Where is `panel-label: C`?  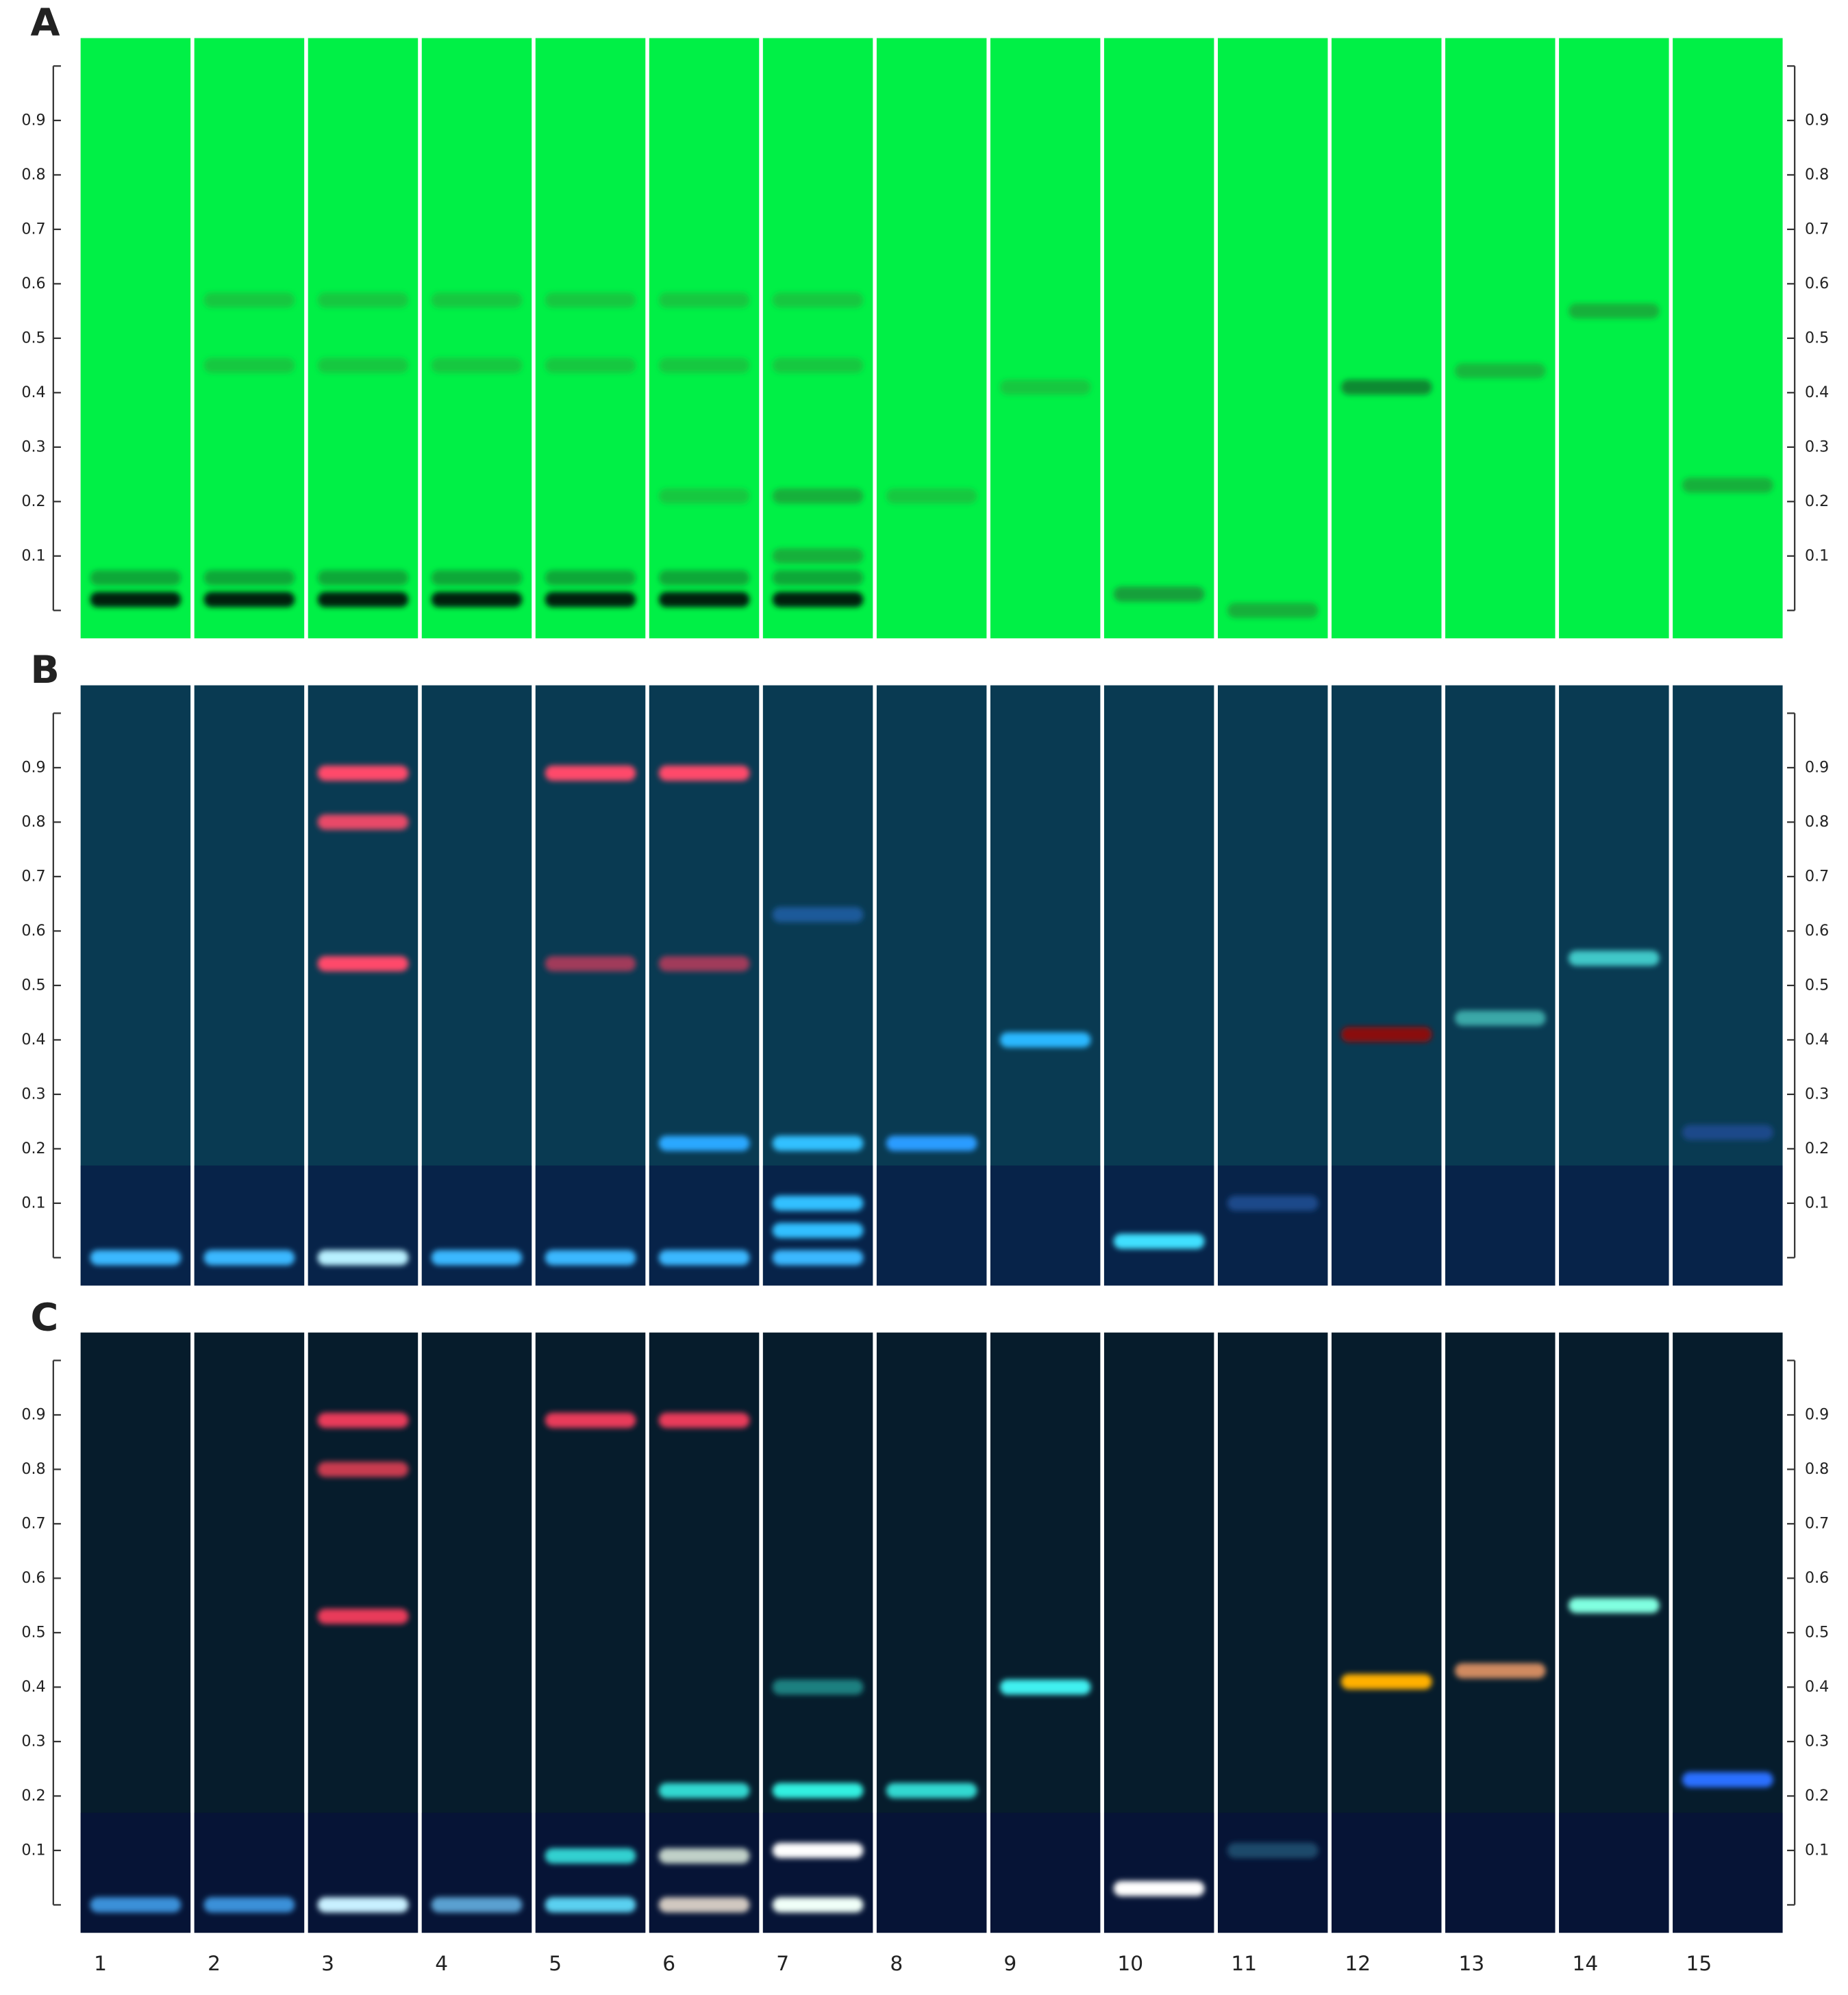 panel-label: C is located at coordinates (44, 1317).